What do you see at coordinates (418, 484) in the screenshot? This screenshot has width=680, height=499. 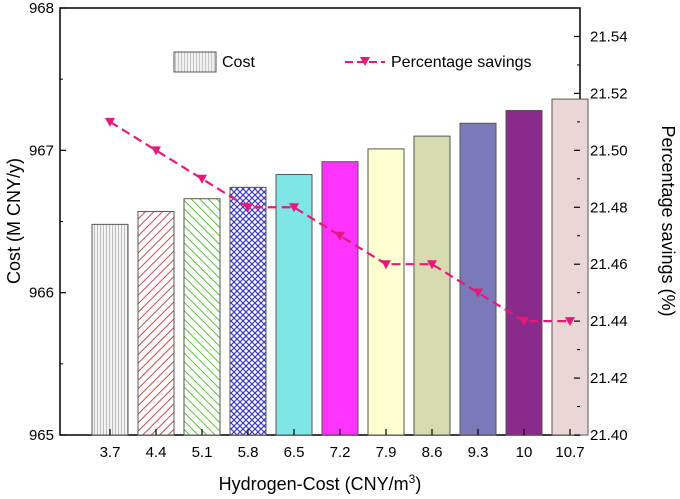 I see `x-axis-title-end: )` at bounding box center [418, 484].